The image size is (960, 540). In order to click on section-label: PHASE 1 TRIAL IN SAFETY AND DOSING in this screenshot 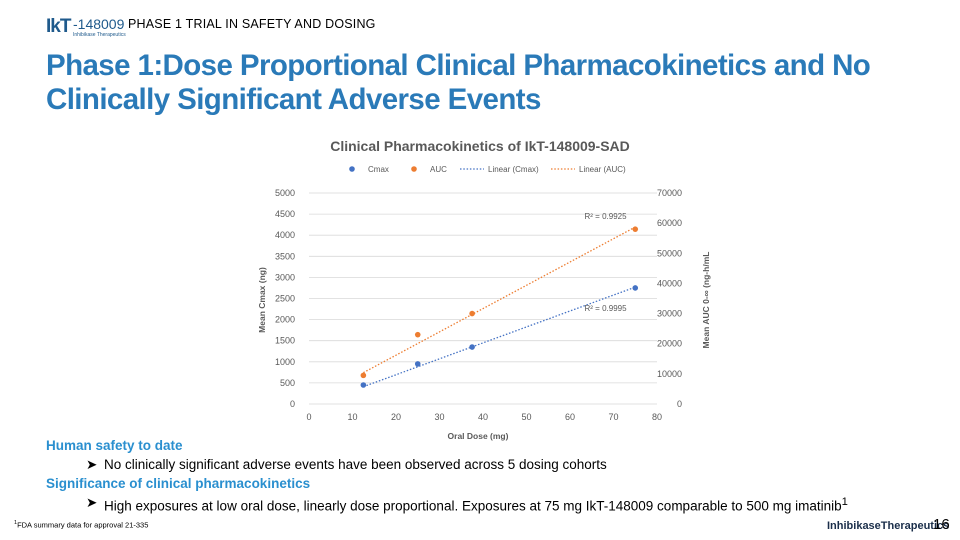, I will do `click(252, 24)`.